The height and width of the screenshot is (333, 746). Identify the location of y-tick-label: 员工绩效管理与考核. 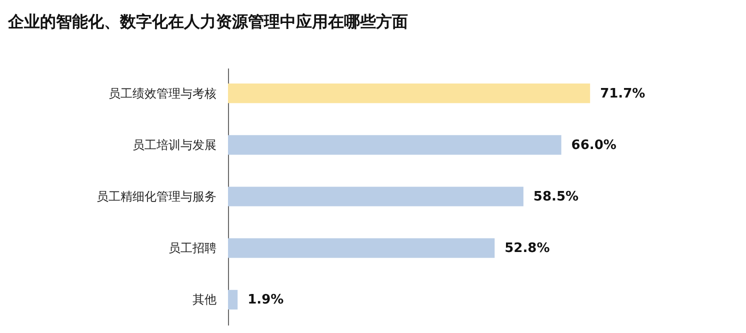
(162, 93).